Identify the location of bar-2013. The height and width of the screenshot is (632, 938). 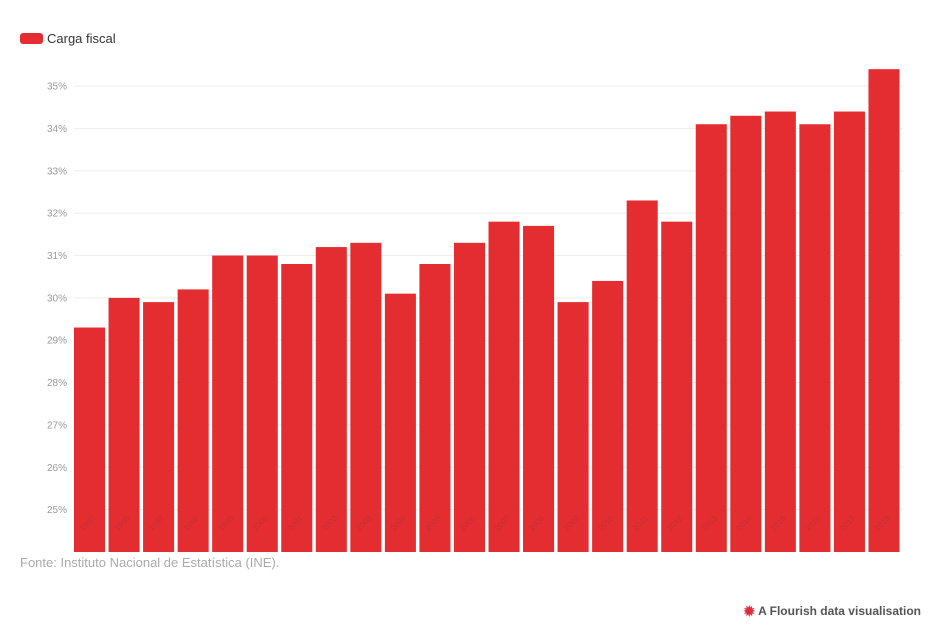
(711, 338).